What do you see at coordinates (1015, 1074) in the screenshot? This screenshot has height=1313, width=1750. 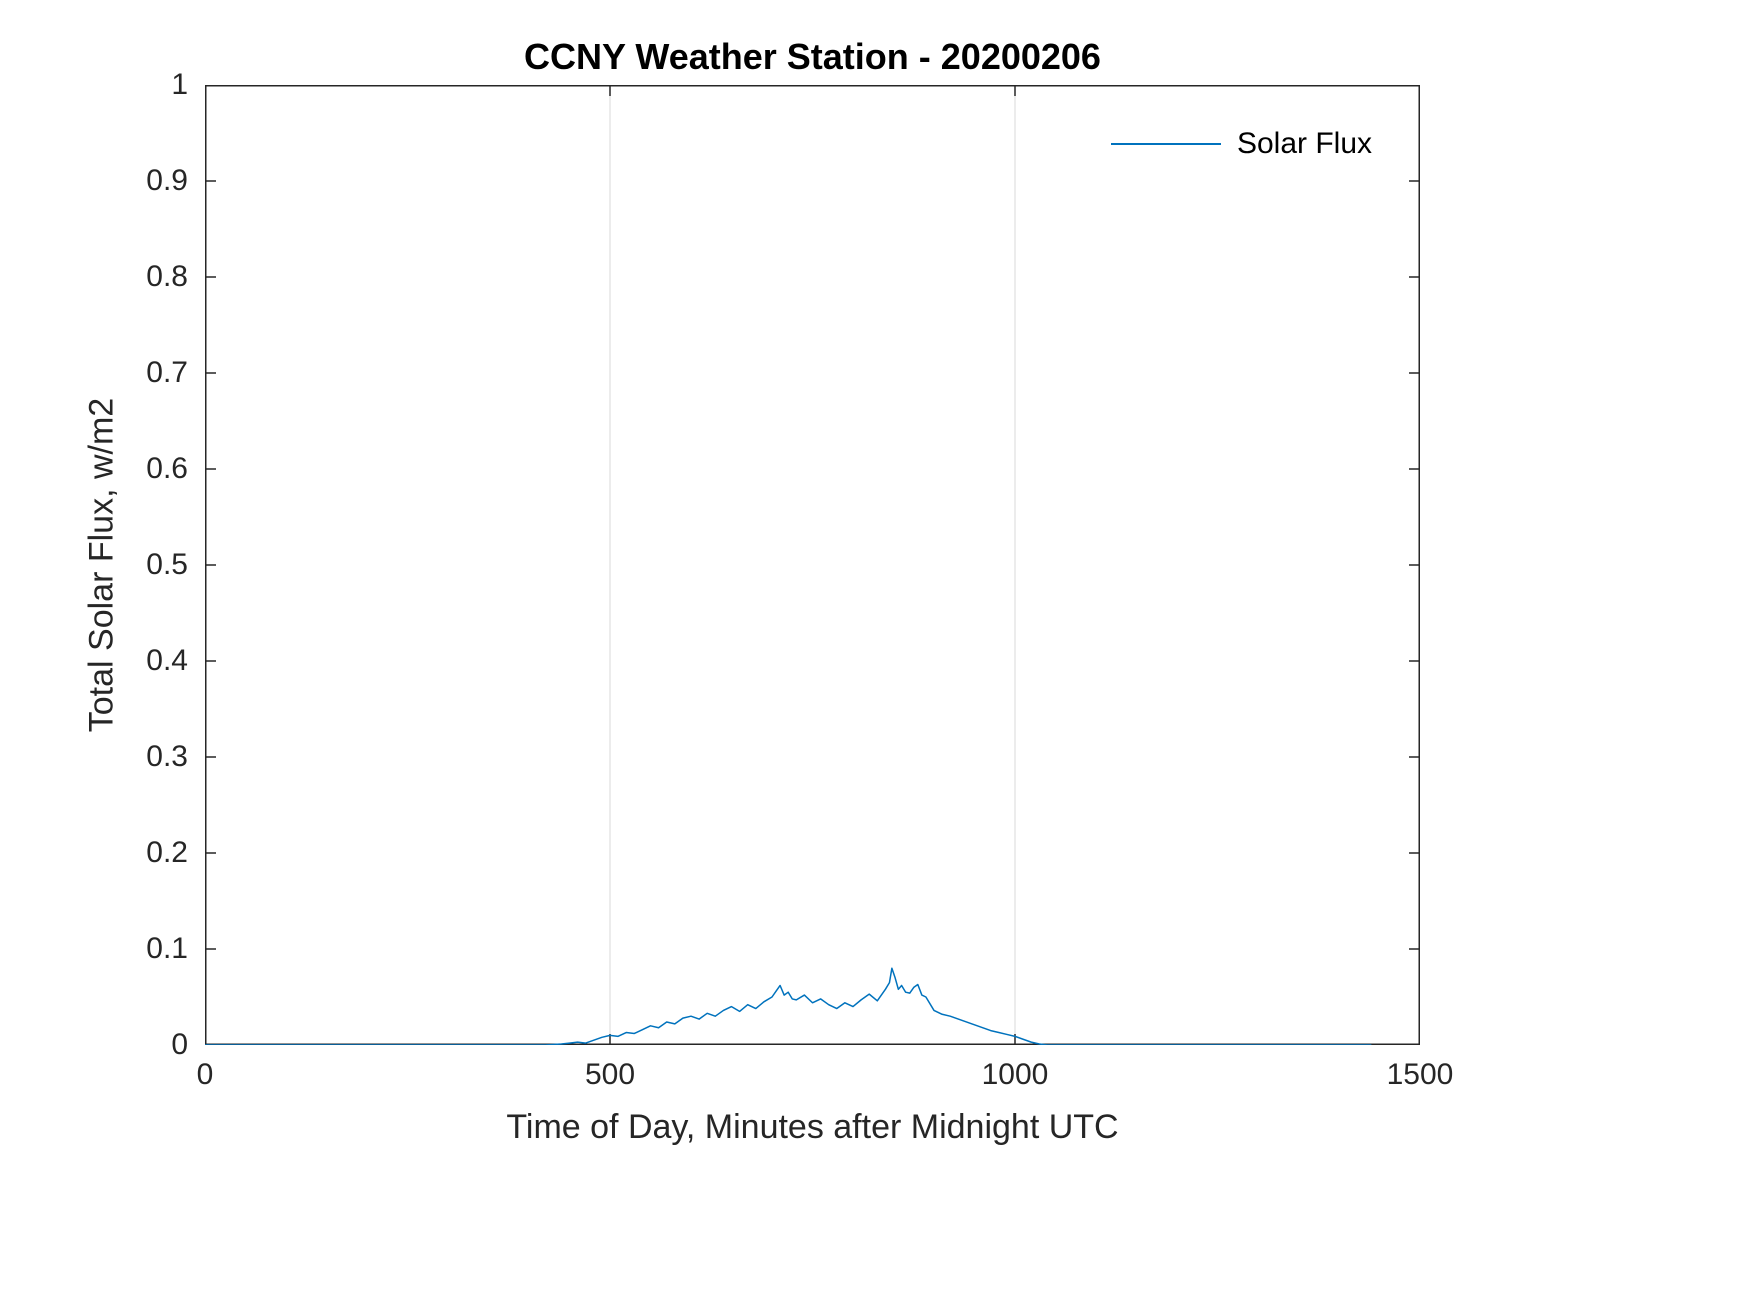 I see `x-tick-label: 1000` at bounding box center [1015, 1074].